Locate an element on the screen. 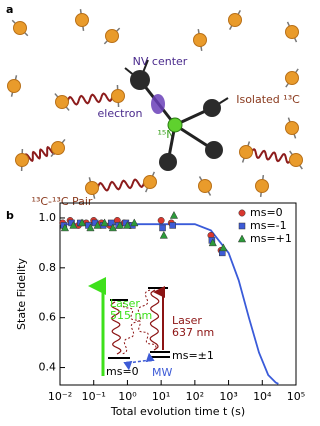 The image size is (320, 426). x-tick-label: 10⁰ is located at coordinates (127, 396).